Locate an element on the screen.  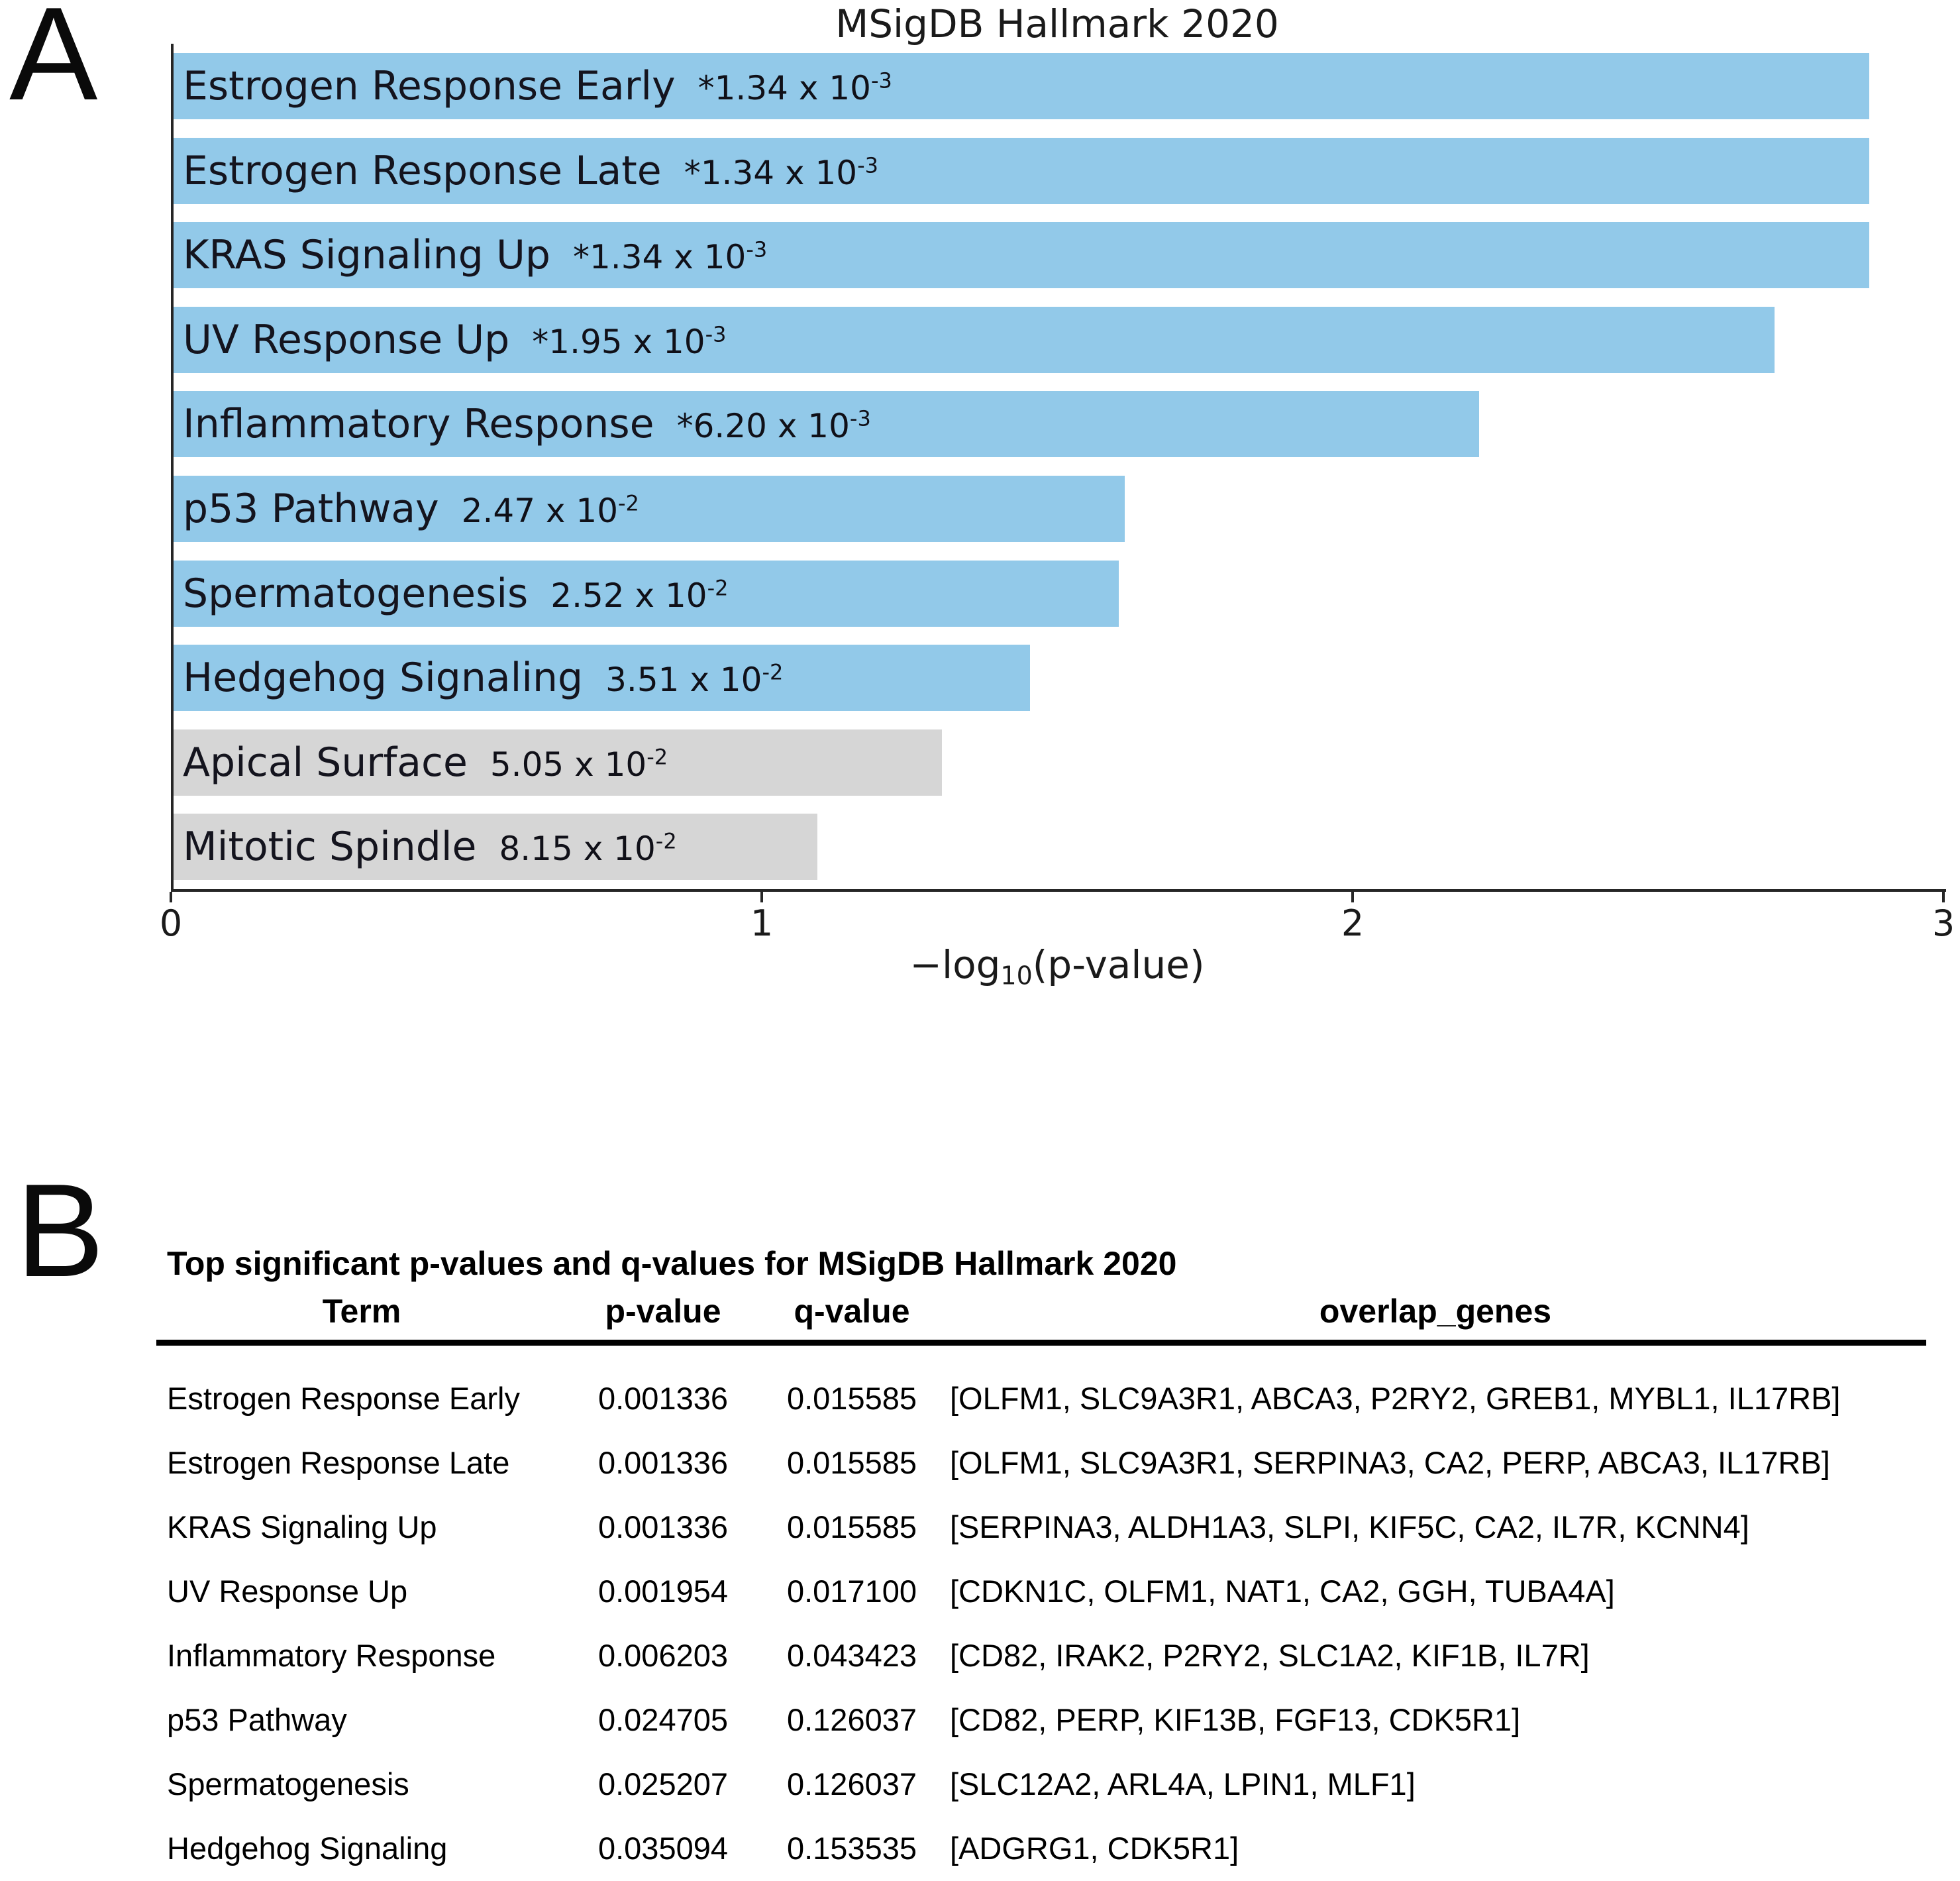
bar: Inflammatory Response *6.20 x 10-3 is located at coordinates (827, 424).